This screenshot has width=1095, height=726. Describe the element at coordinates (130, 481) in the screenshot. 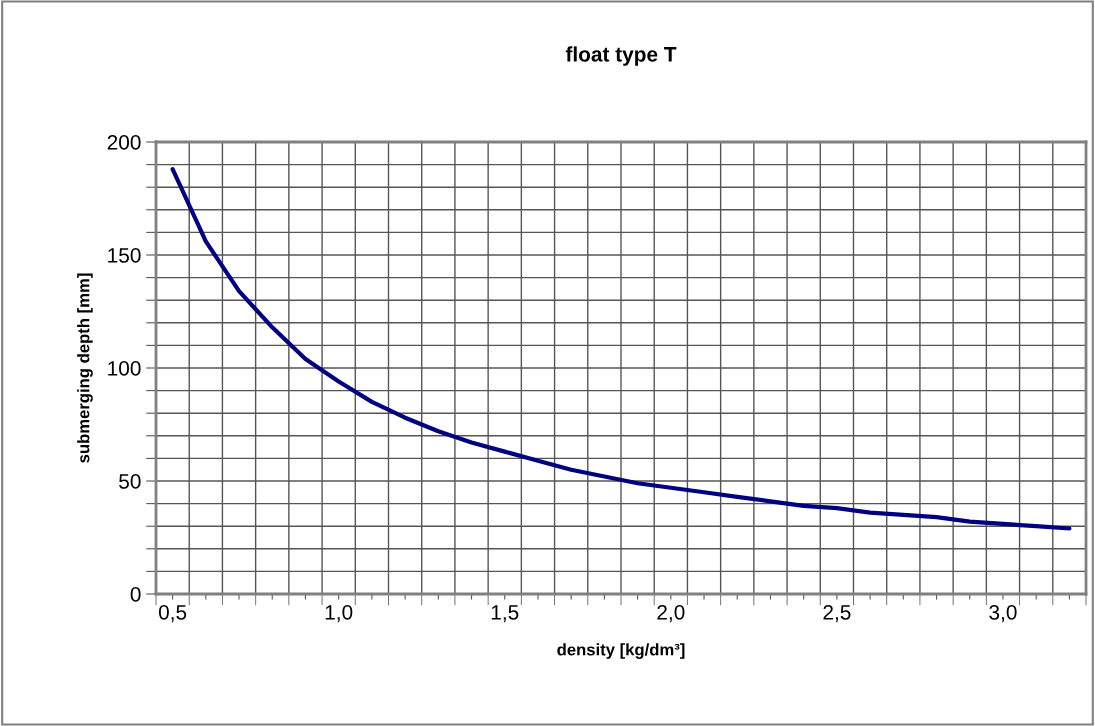

I see `y-tick-label: 50` at that location.